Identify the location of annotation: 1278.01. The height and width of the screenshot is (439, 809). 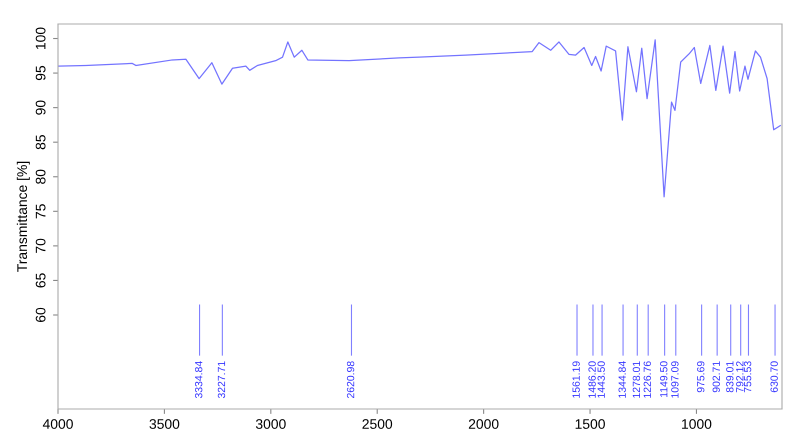
(636, 379).